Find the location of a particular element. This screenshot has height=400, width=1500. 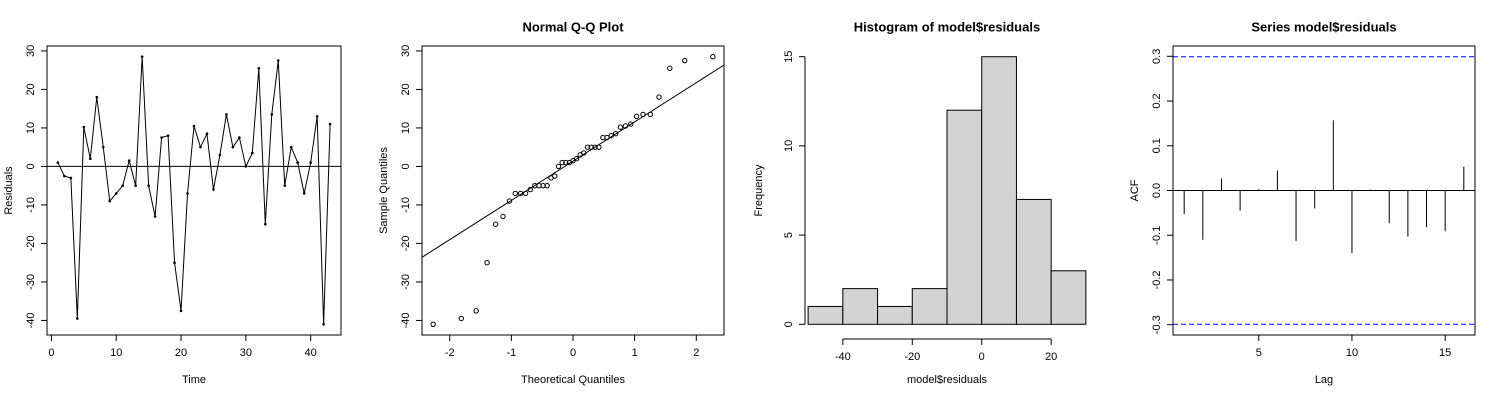

y-tick-label: -30 is located at coordinates (31, 282).